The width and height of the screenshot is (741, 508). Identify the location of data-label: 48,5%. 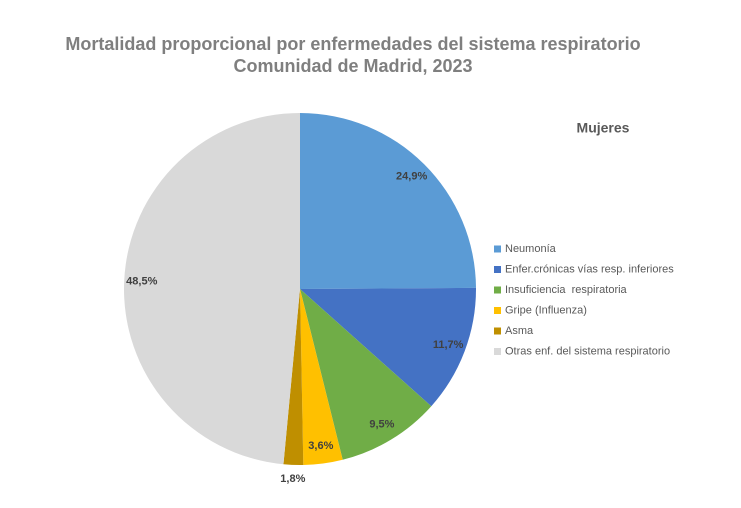
(141, 281).